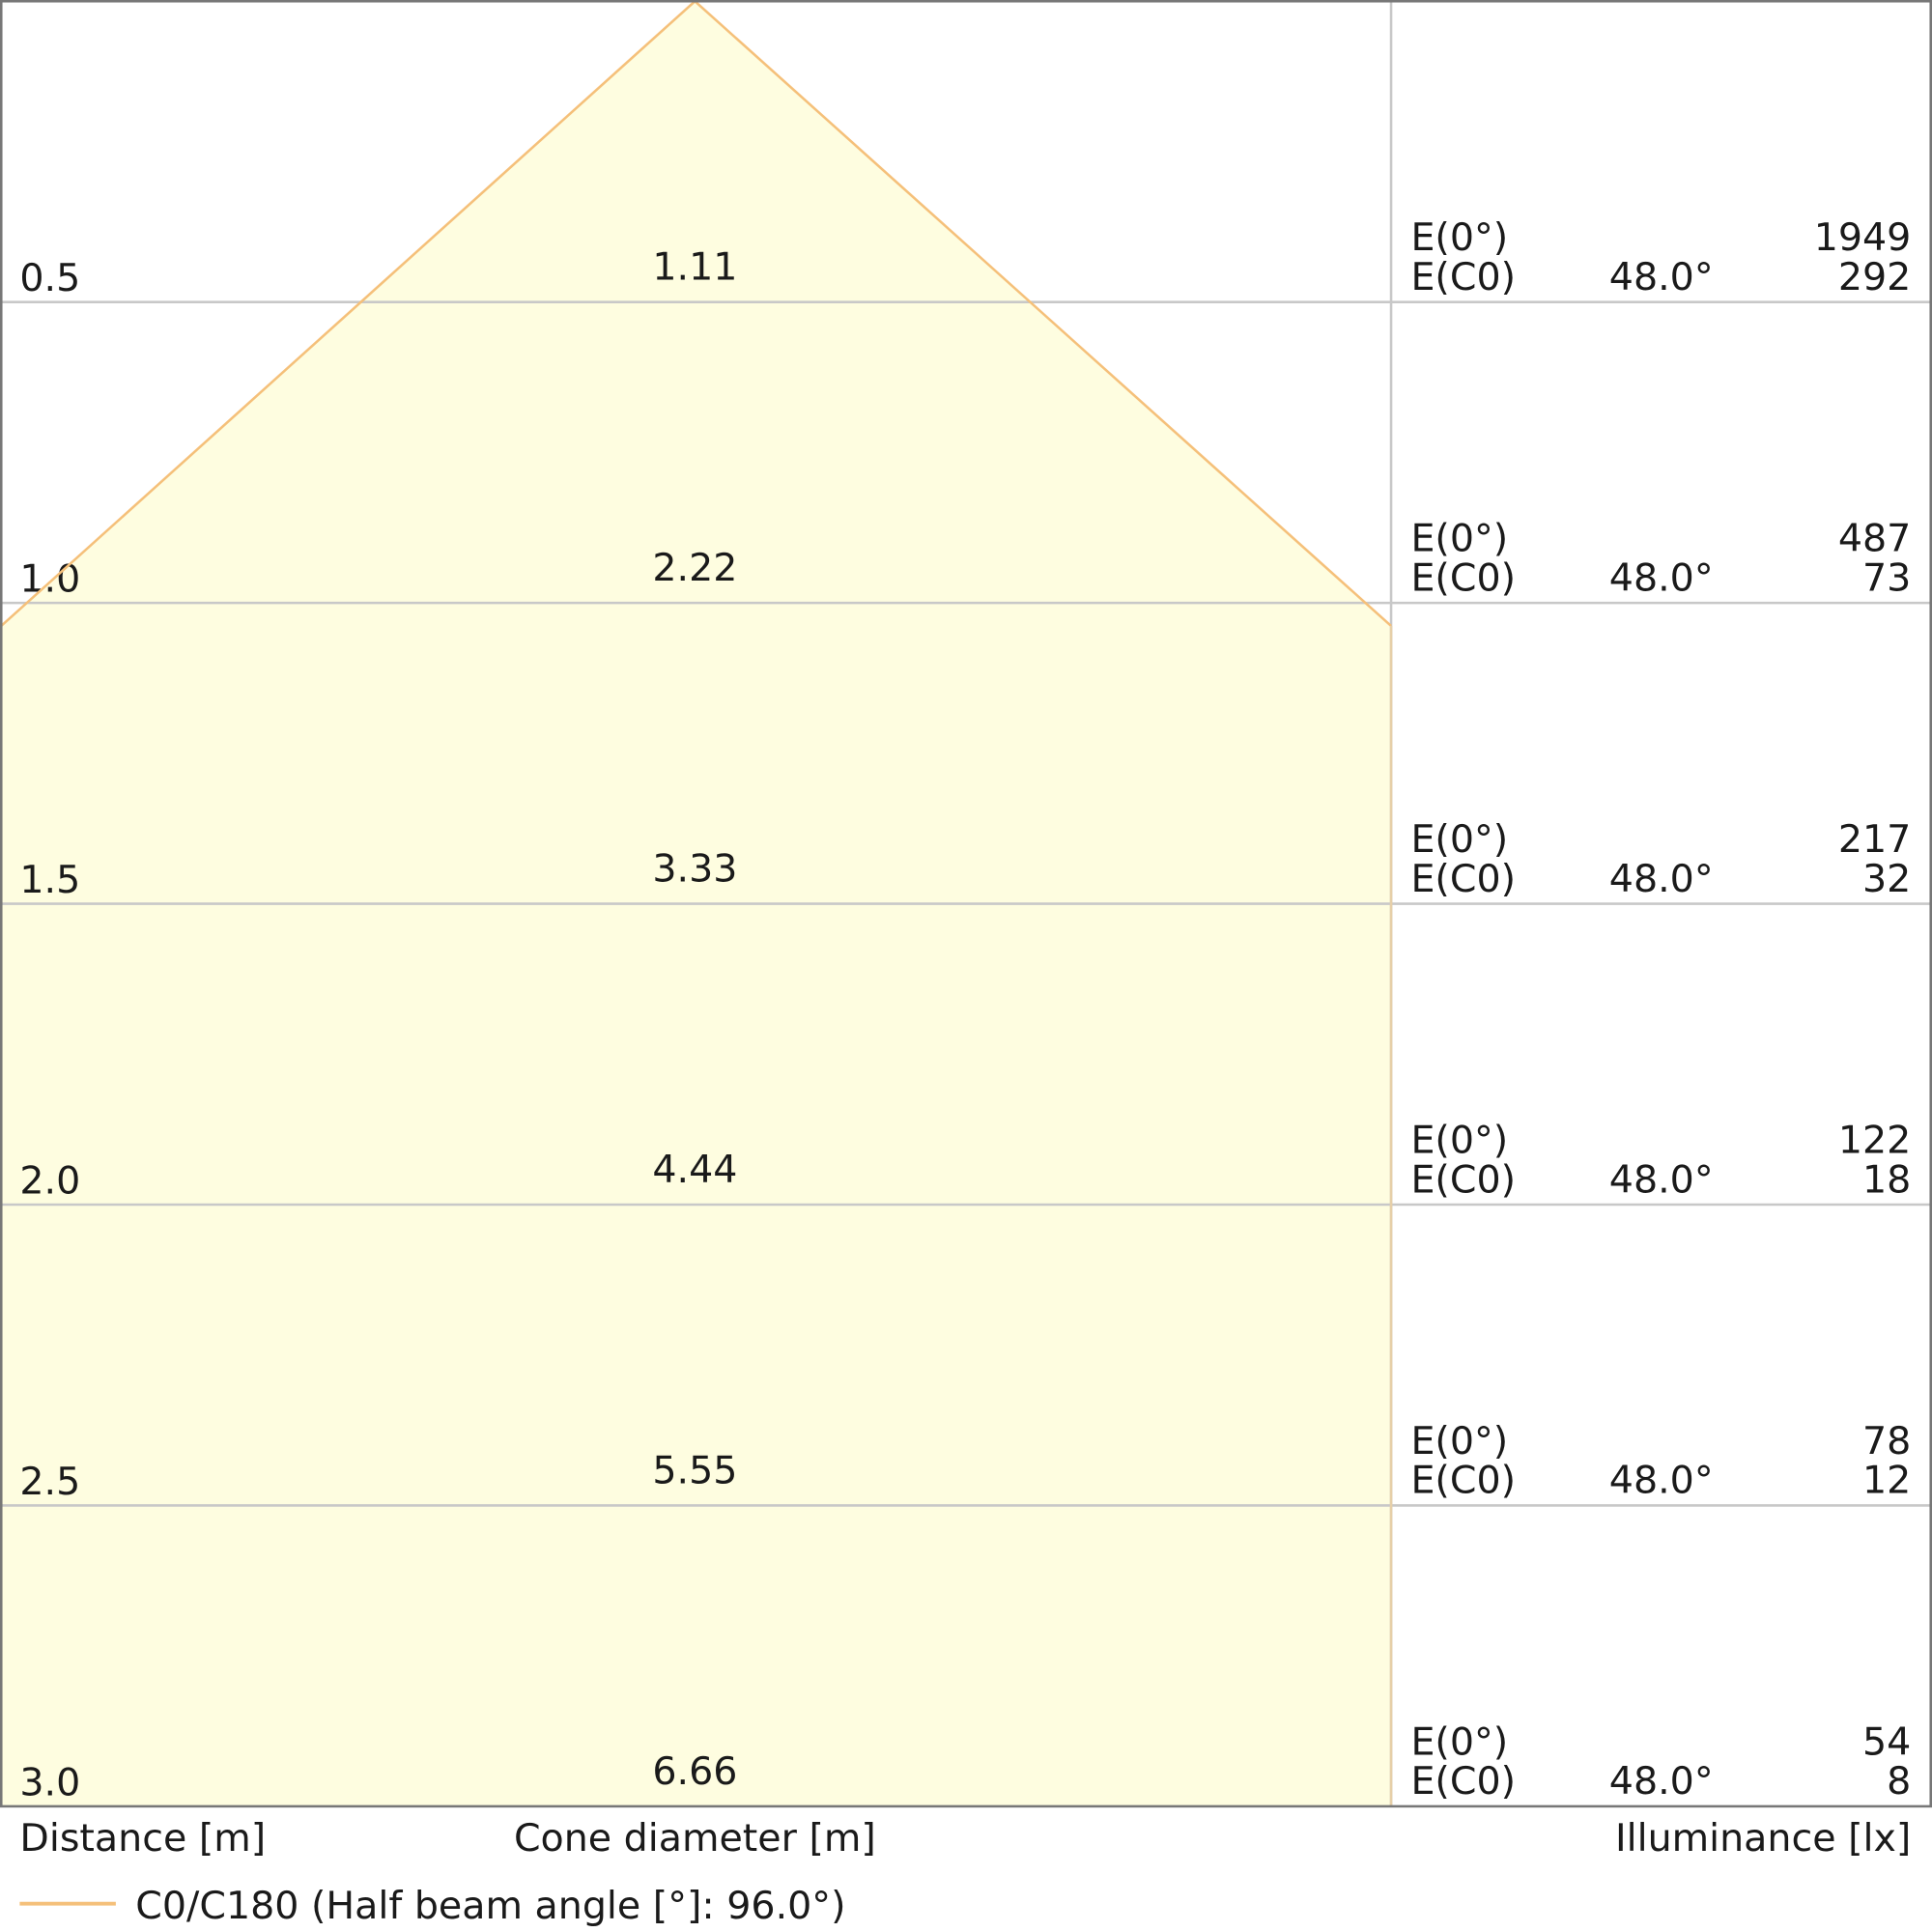  What do you see at coordinates (49, 278) in the screenshot?
I see `distance: 0.5` at bounding box center [49, 278].